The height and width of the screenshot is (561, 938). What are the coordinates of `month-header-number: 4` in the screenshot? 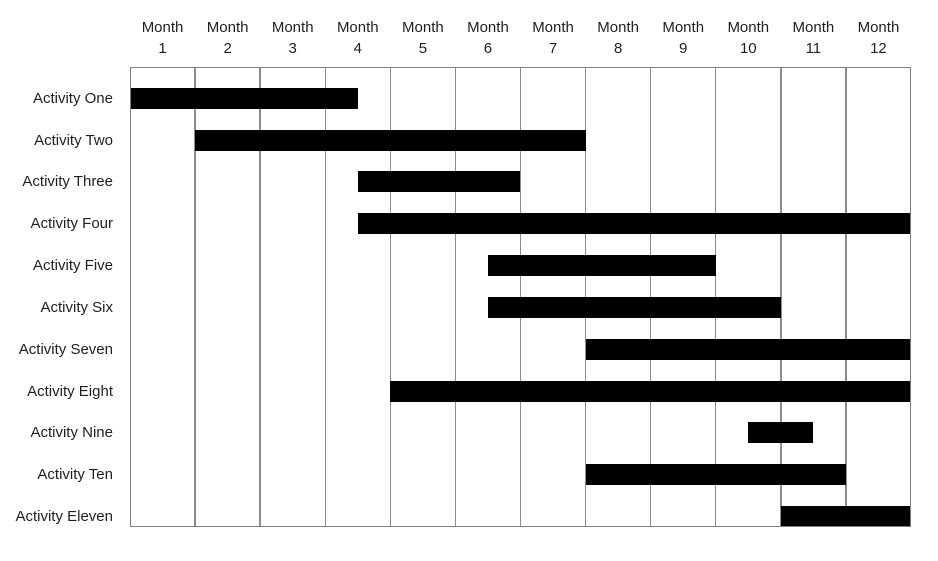 It's located at (357, 48).